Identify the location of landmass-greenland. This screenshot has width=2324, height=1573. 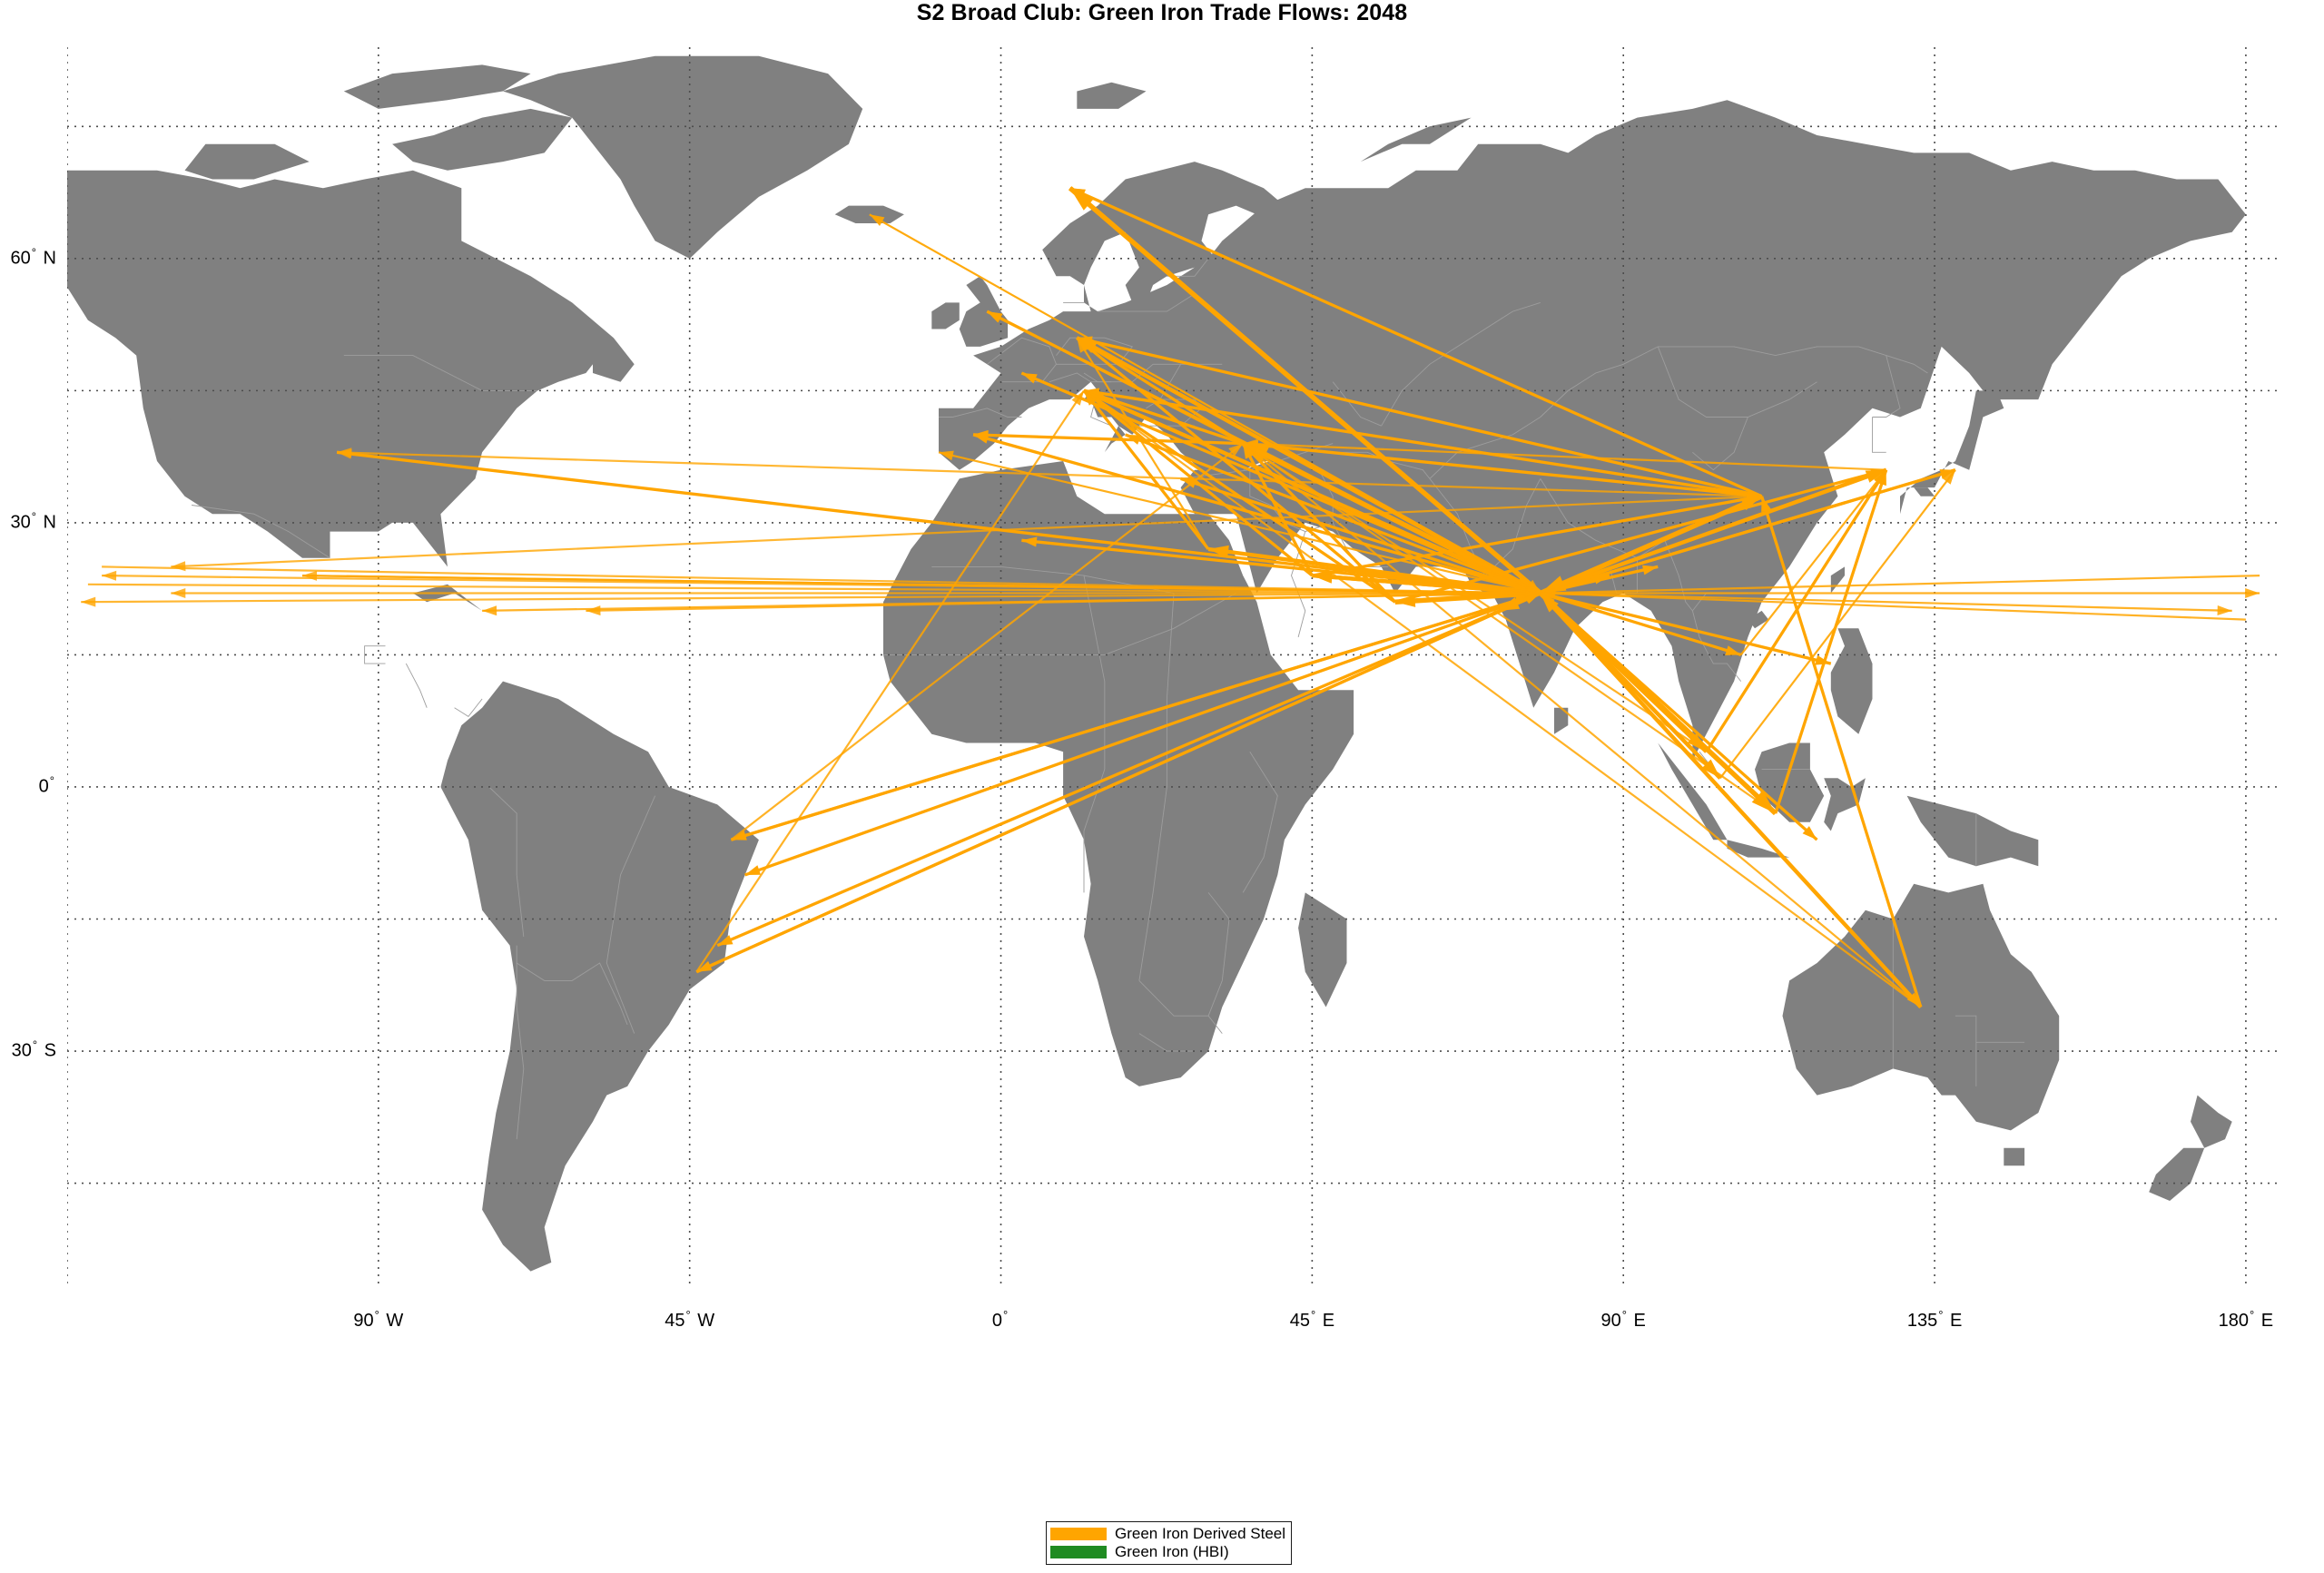
(683, 157).